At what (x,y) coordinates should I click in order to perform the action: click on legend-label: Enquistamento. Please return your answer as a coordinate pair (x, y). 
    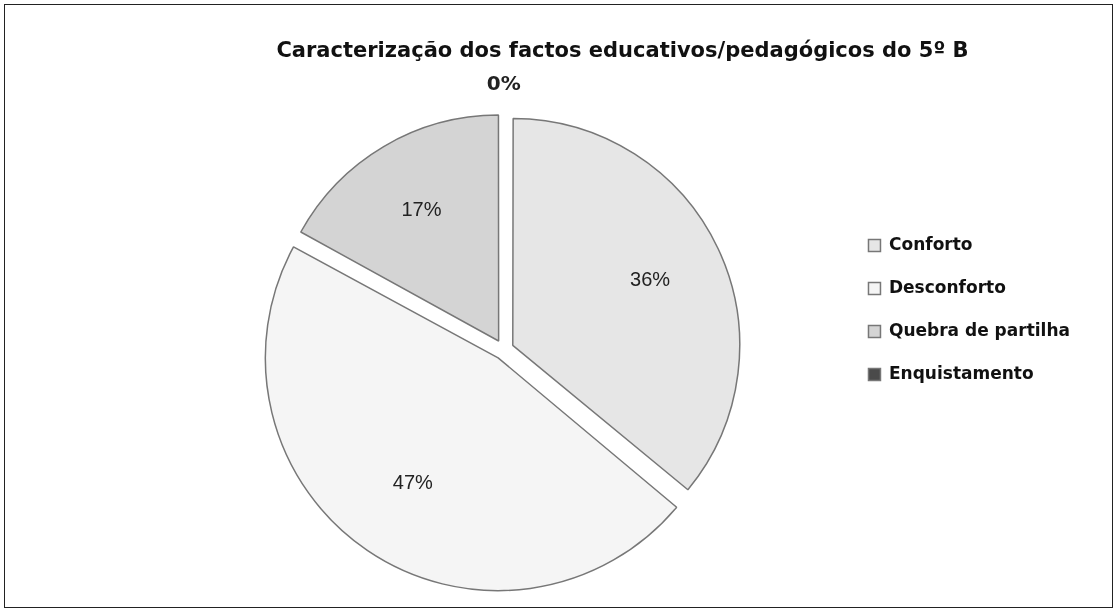
    Looking at the image, I should click on (961, 372).